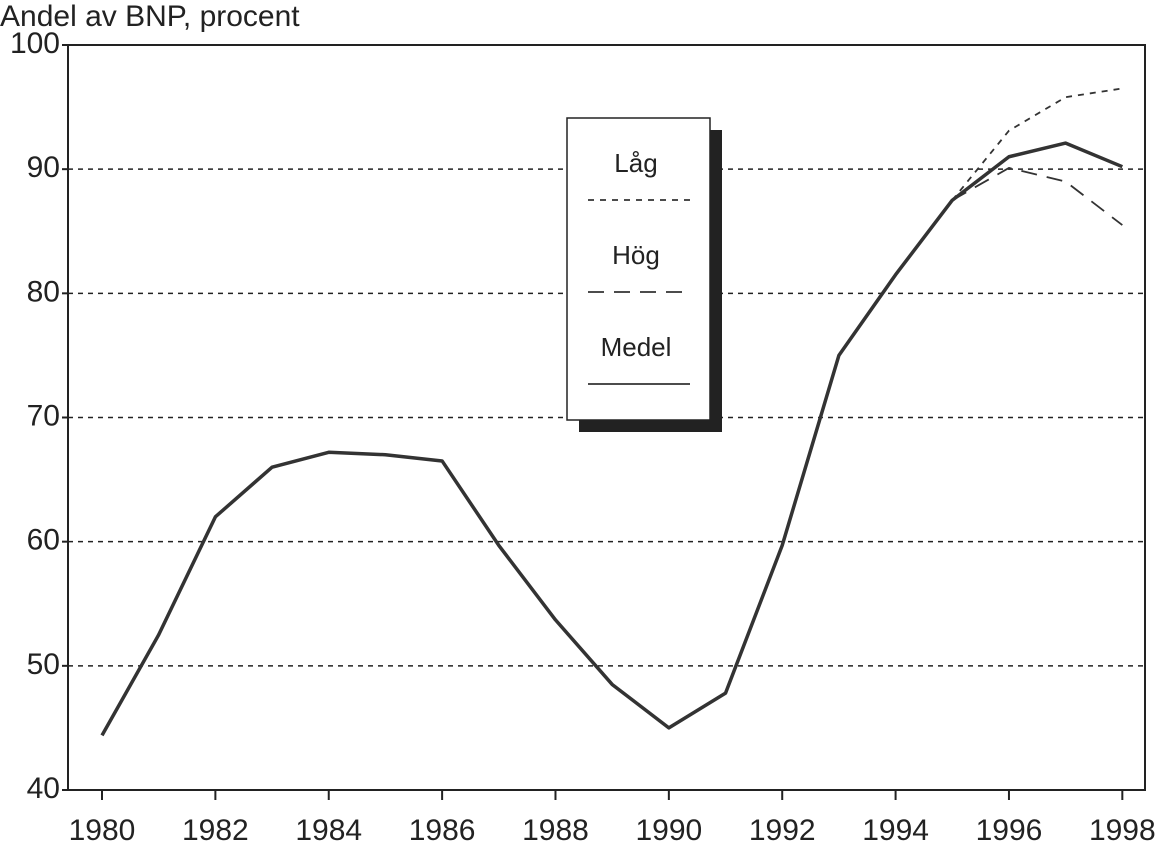 The height and width of the screenshot is (867, 1162). I want to click on y-tick-label: 80, so click(43, 291).